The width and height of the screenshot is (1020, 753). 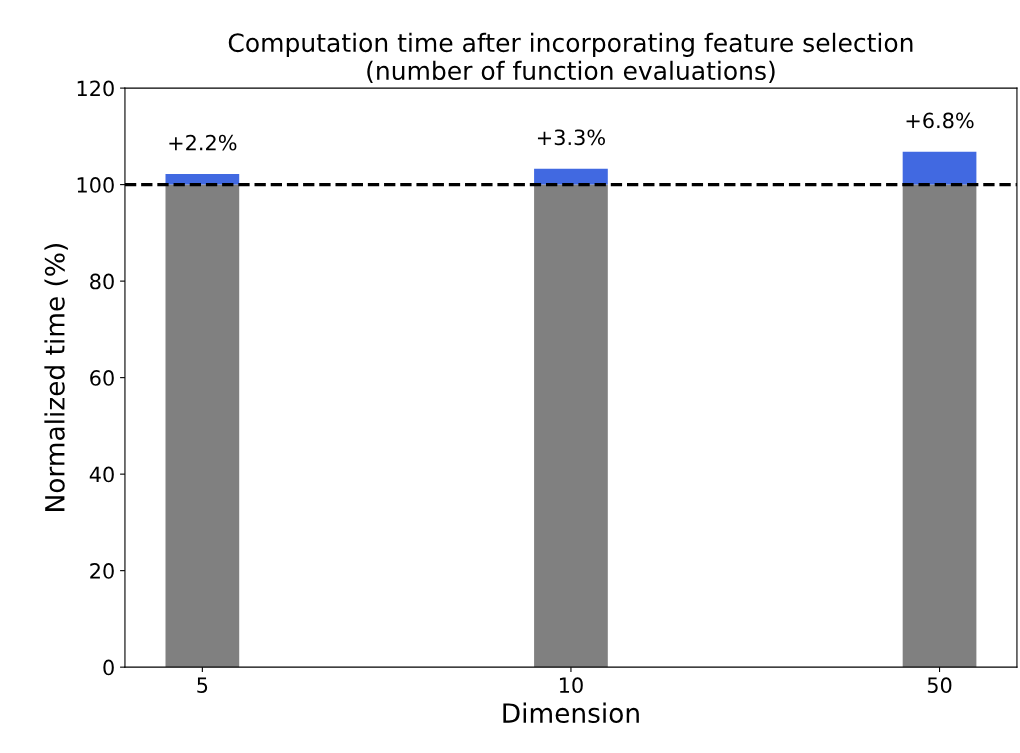 I want to click on y-tick-label: 0, so click(x=108, y=667).